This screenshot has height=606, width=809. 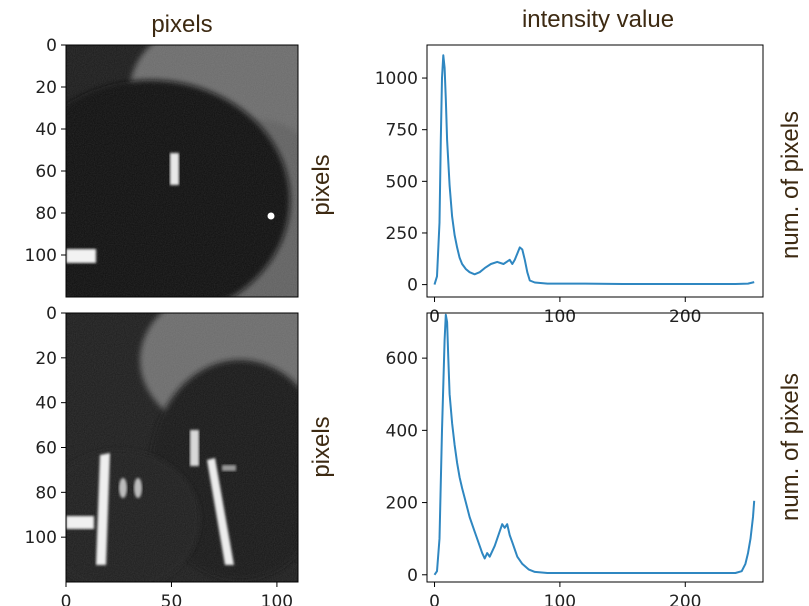 What do you see at coordinates (402, 431) in the screenshot?
I see `y-tick-label: 400` at bounding box center [402, 431].